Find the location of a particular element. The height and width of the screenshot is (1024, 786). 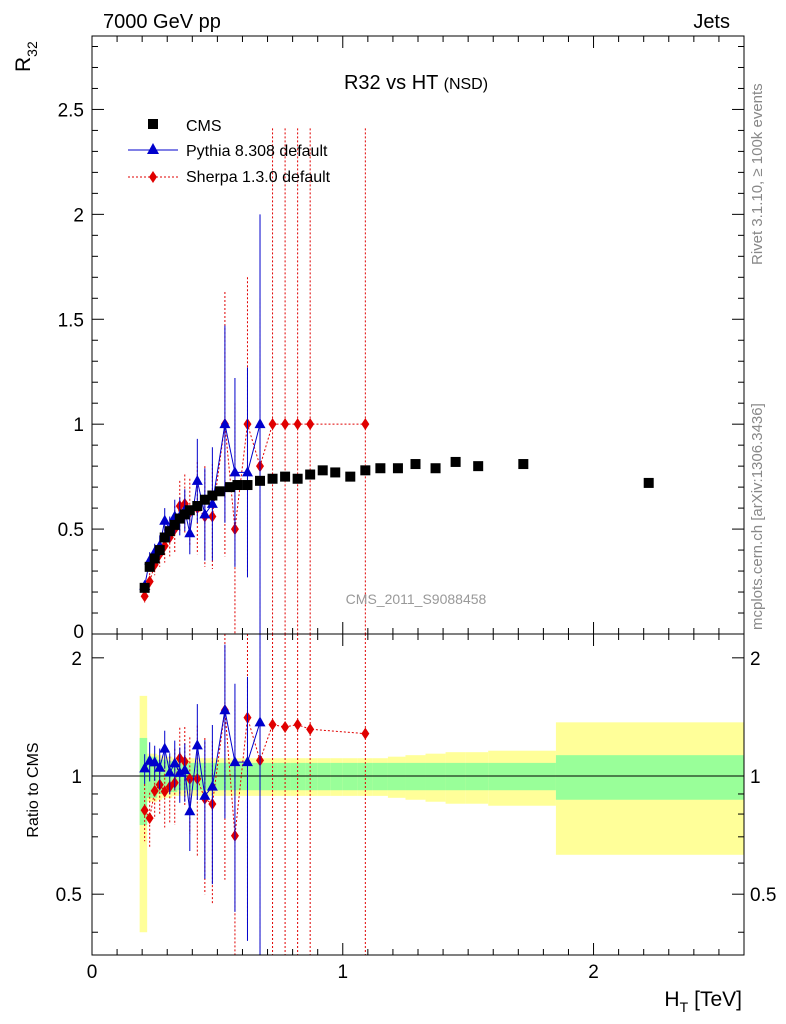

rivet-label: Rivet 3.1.10, ≥ 100k events is located at coordinates (757, 174).